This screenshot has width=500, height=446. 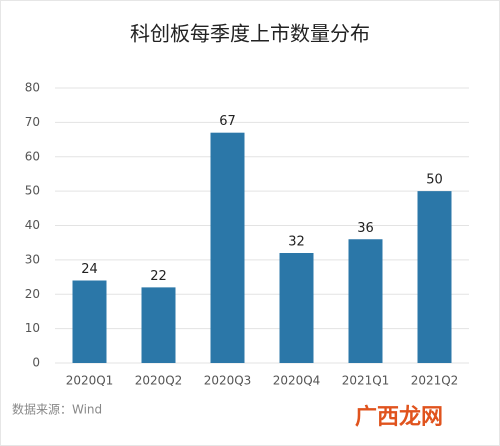 What do you see at coordinates (434, 180) in the screenshot?
I see `value-label: 50` at bounding box center [434, 180].